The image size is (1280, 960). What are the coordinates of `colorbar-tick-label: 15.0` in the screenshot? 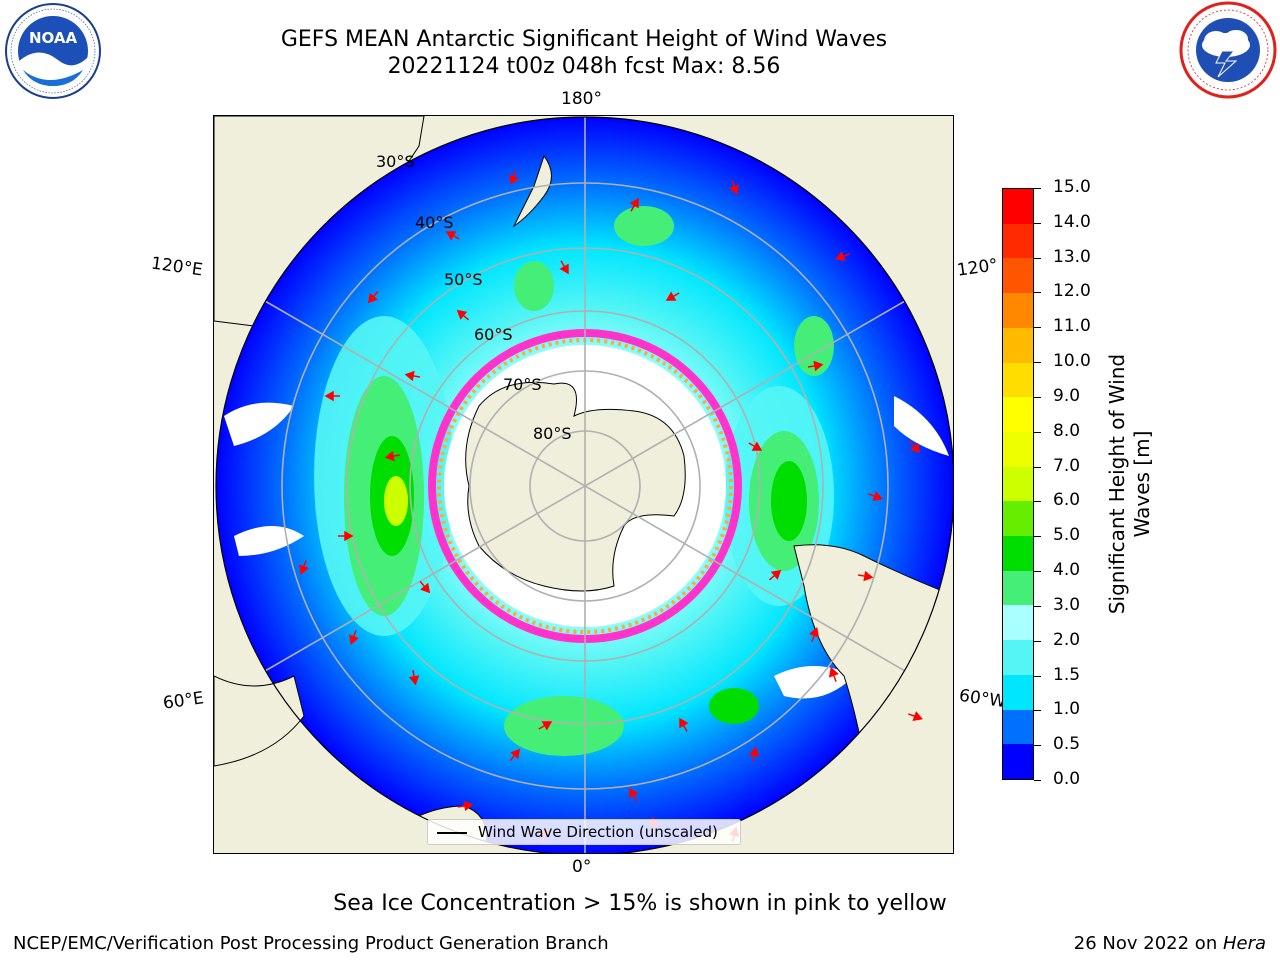 It's located at (1072, 187).